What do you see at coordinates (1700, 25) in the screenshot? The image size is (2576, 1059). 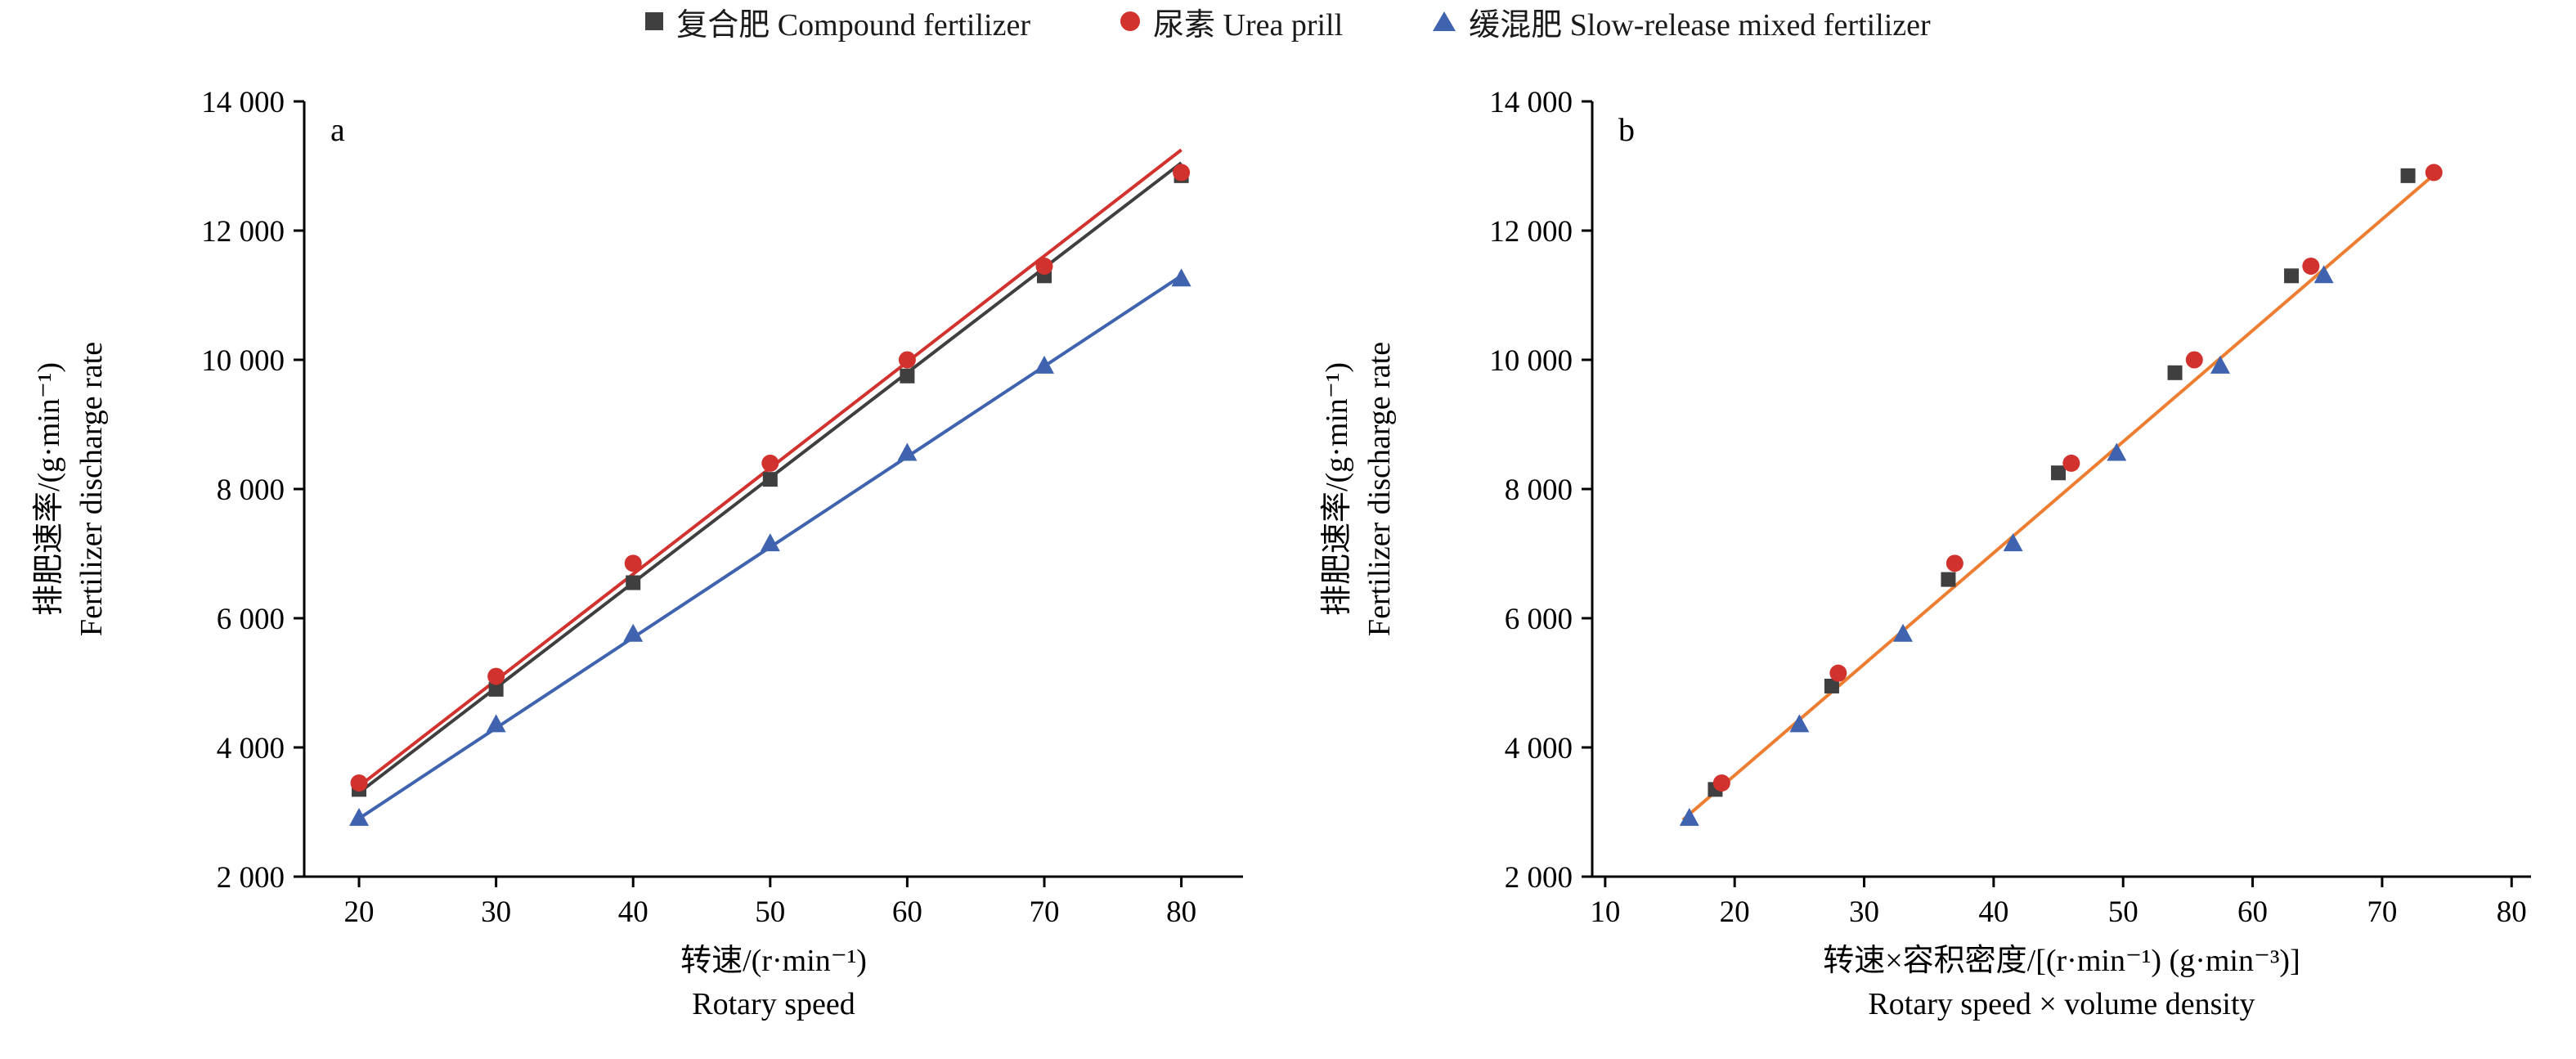 I see `legend-label: 缓混肥 Slow-release mixed fertilizer` at bounding box center [1700, 25].